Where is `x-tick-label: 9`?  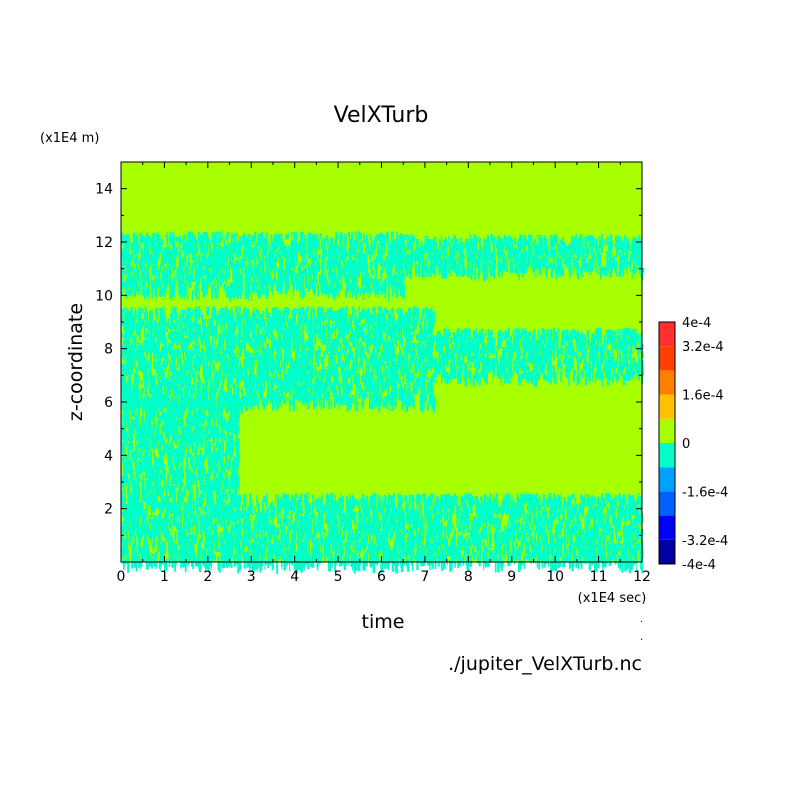 x-tick-label: 9 is located at coordinates (511, 577).